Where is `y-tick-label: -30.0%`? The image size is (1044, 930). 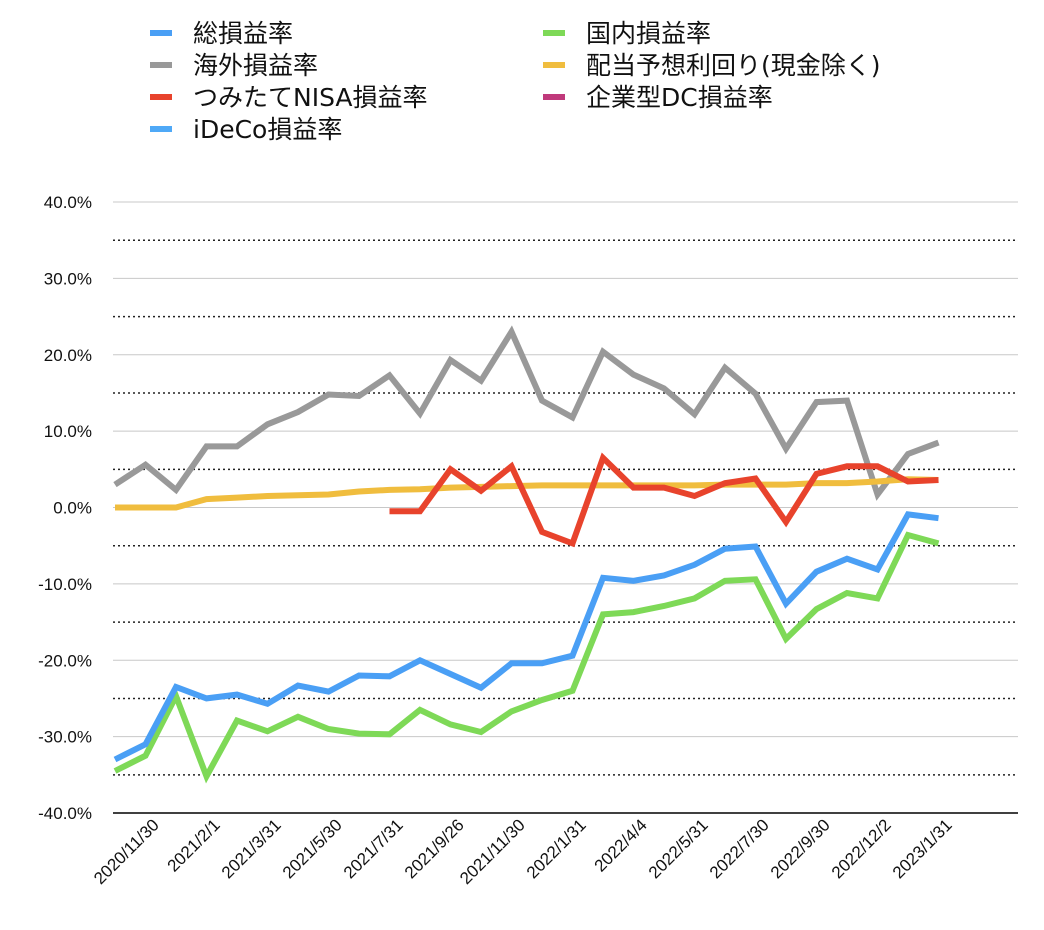 y-tick-label: -30.0% is located at coordinates (65, 737).